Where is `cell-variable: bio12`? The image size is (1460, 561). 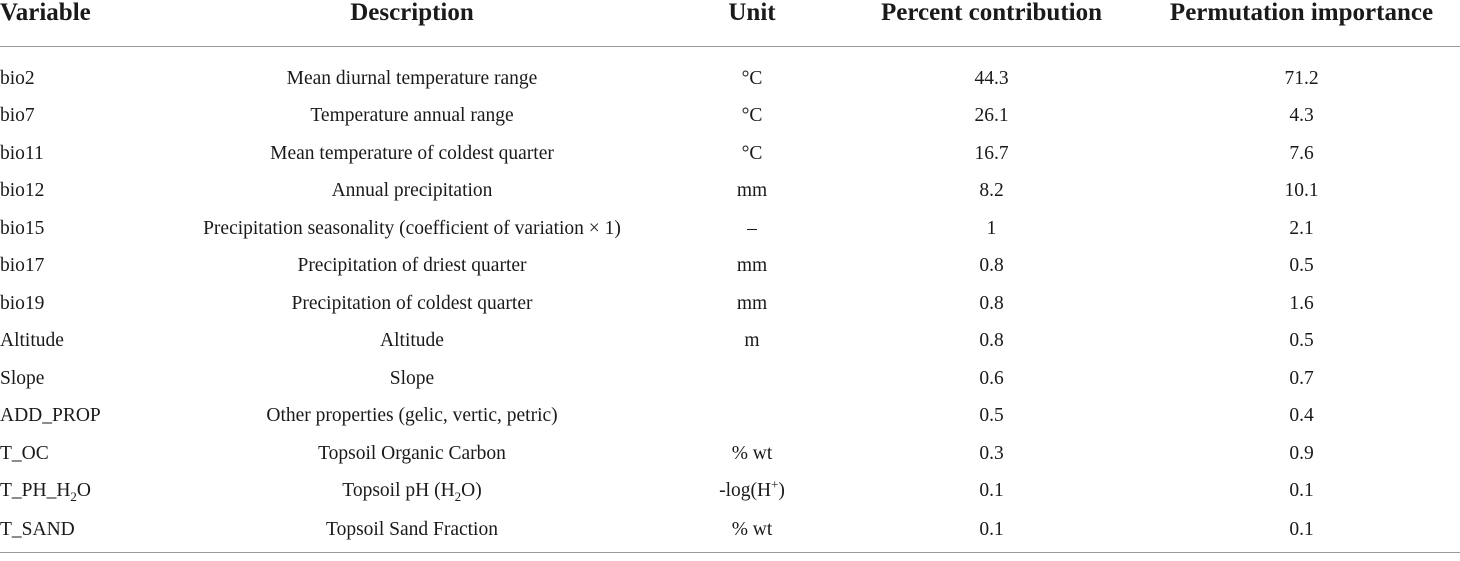
cell-variable: bio12 is located at coordinates (22, 191).